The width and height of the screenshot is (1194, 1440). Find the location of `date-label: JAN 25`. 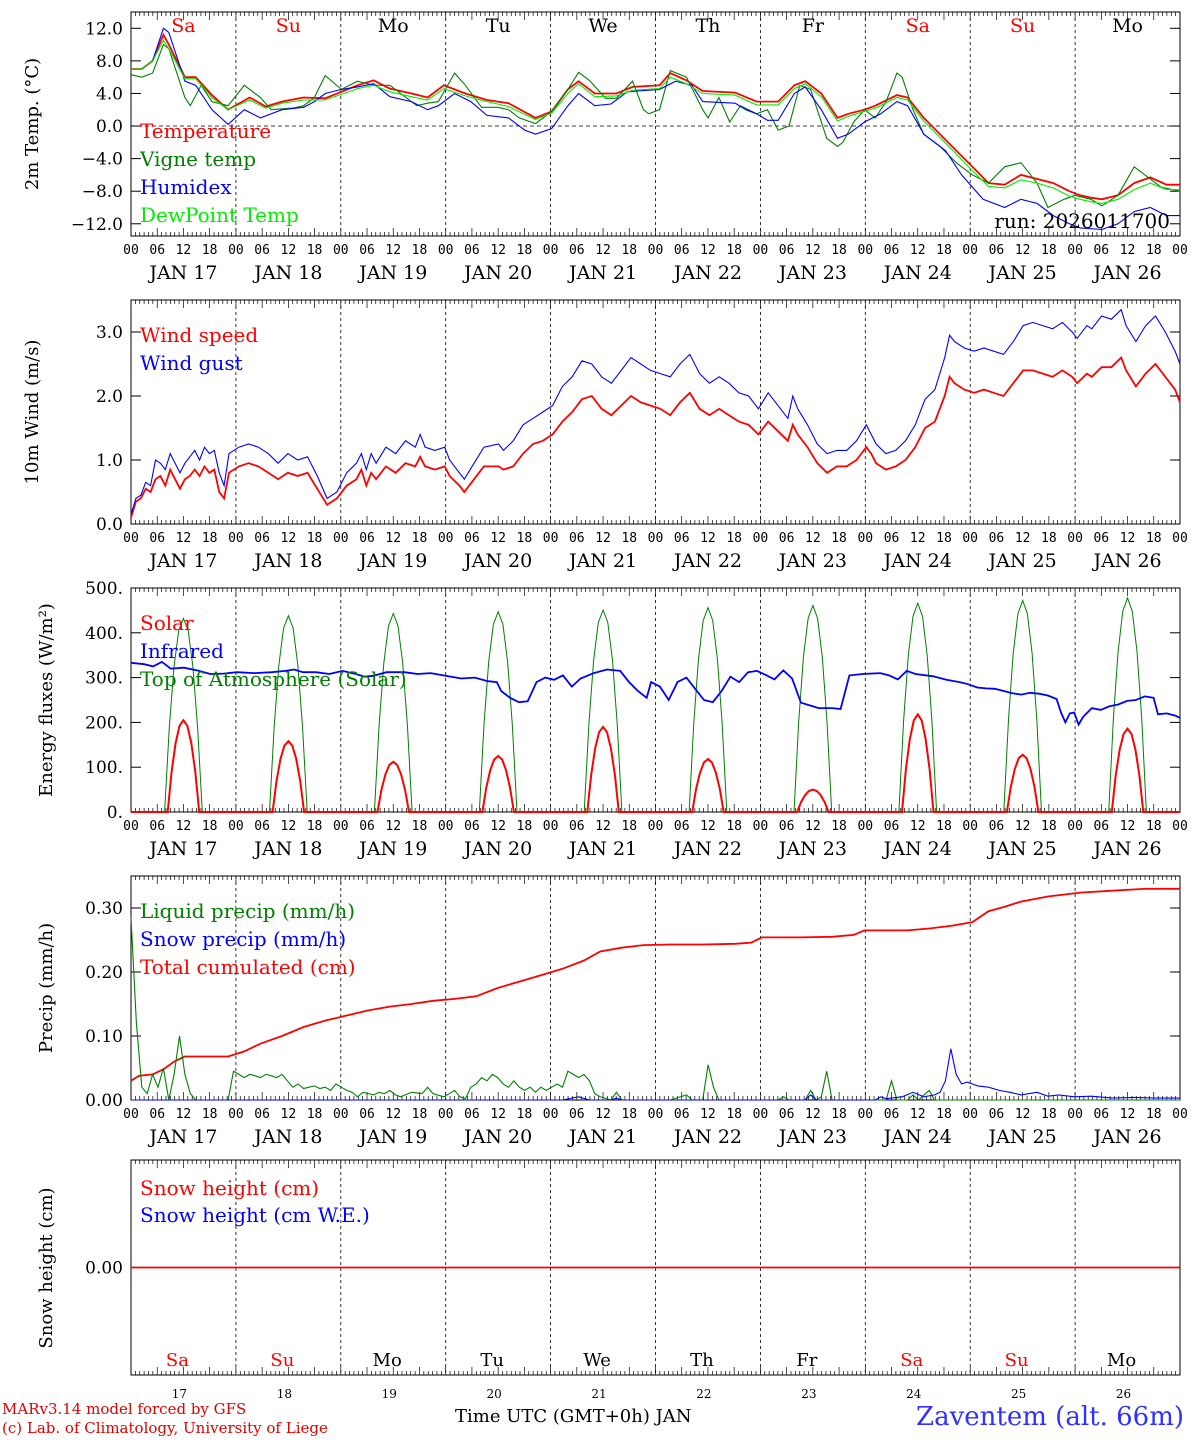

date-label: JAN 25 is located at coordinates (1022, 1137).